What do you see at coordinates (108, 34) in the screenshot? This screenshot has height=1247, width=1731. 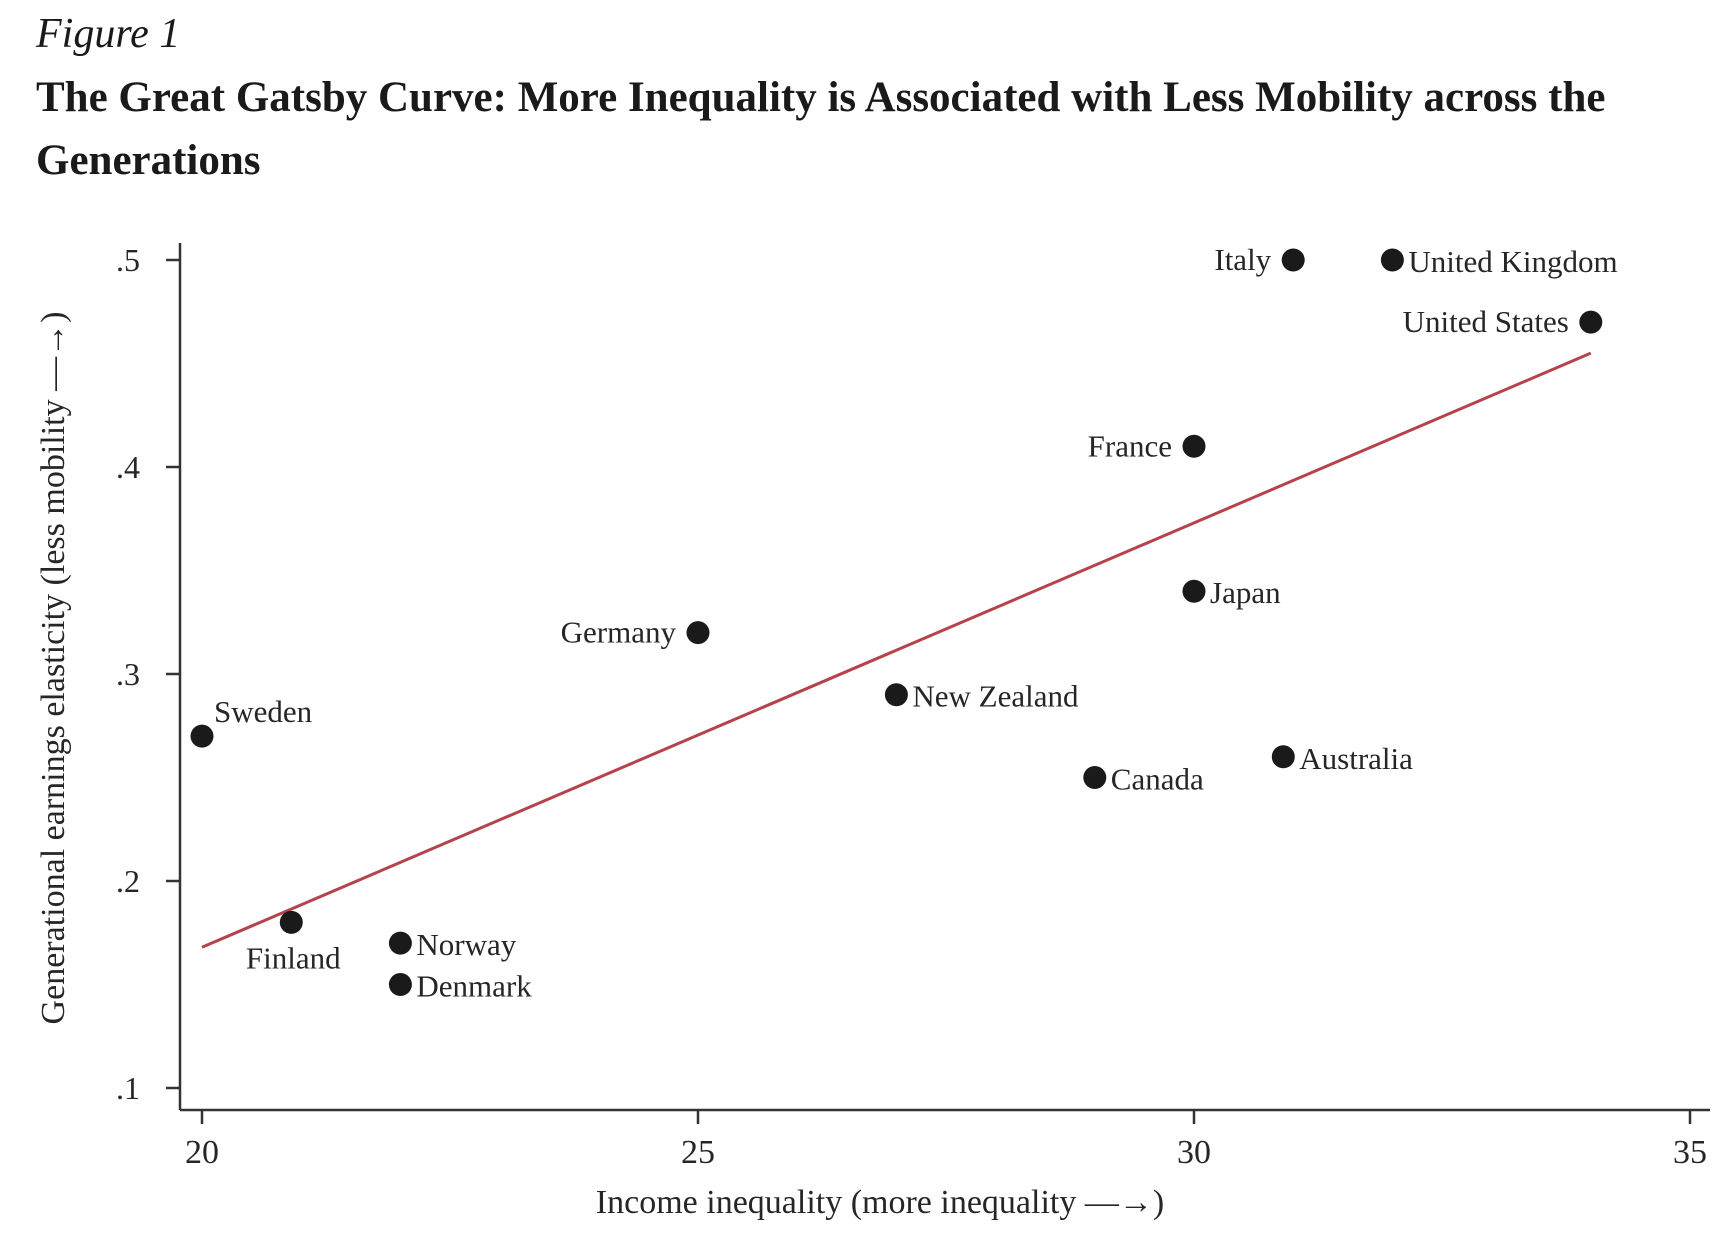 I see `figure-label: Figure 1` at bounding box center [108, 34].